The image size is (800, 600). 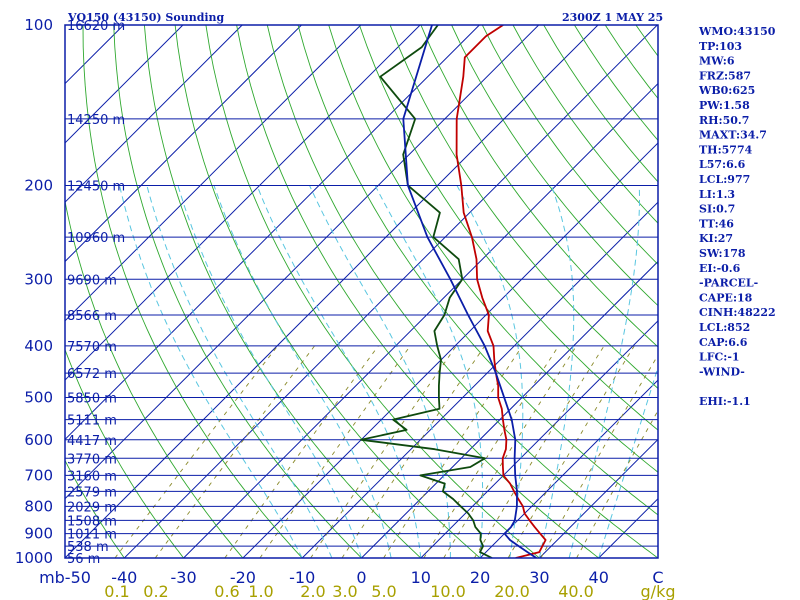 I want to click on pressure-tick-label: 200, so click(x=38, y=185).